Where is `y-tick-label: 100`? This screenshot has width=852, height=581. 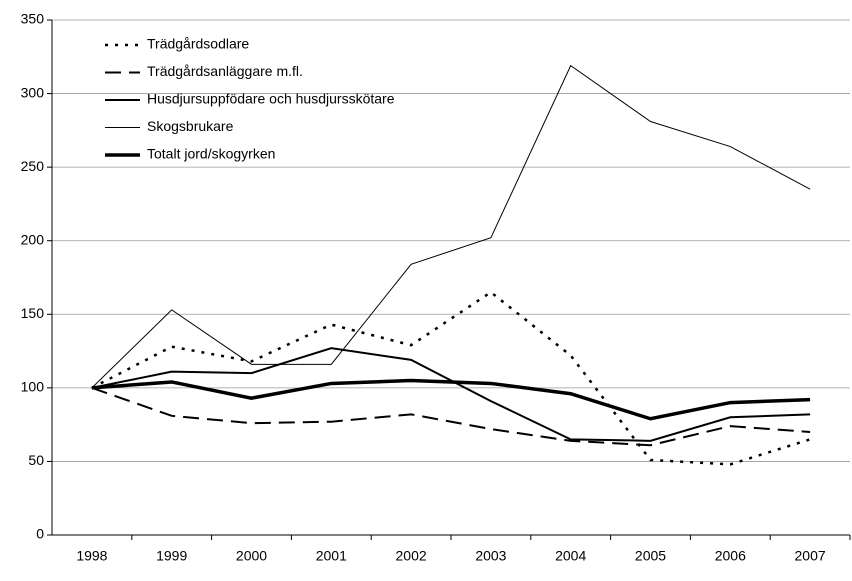 y-tick-label: 100 is located at coordinates (33, 387).